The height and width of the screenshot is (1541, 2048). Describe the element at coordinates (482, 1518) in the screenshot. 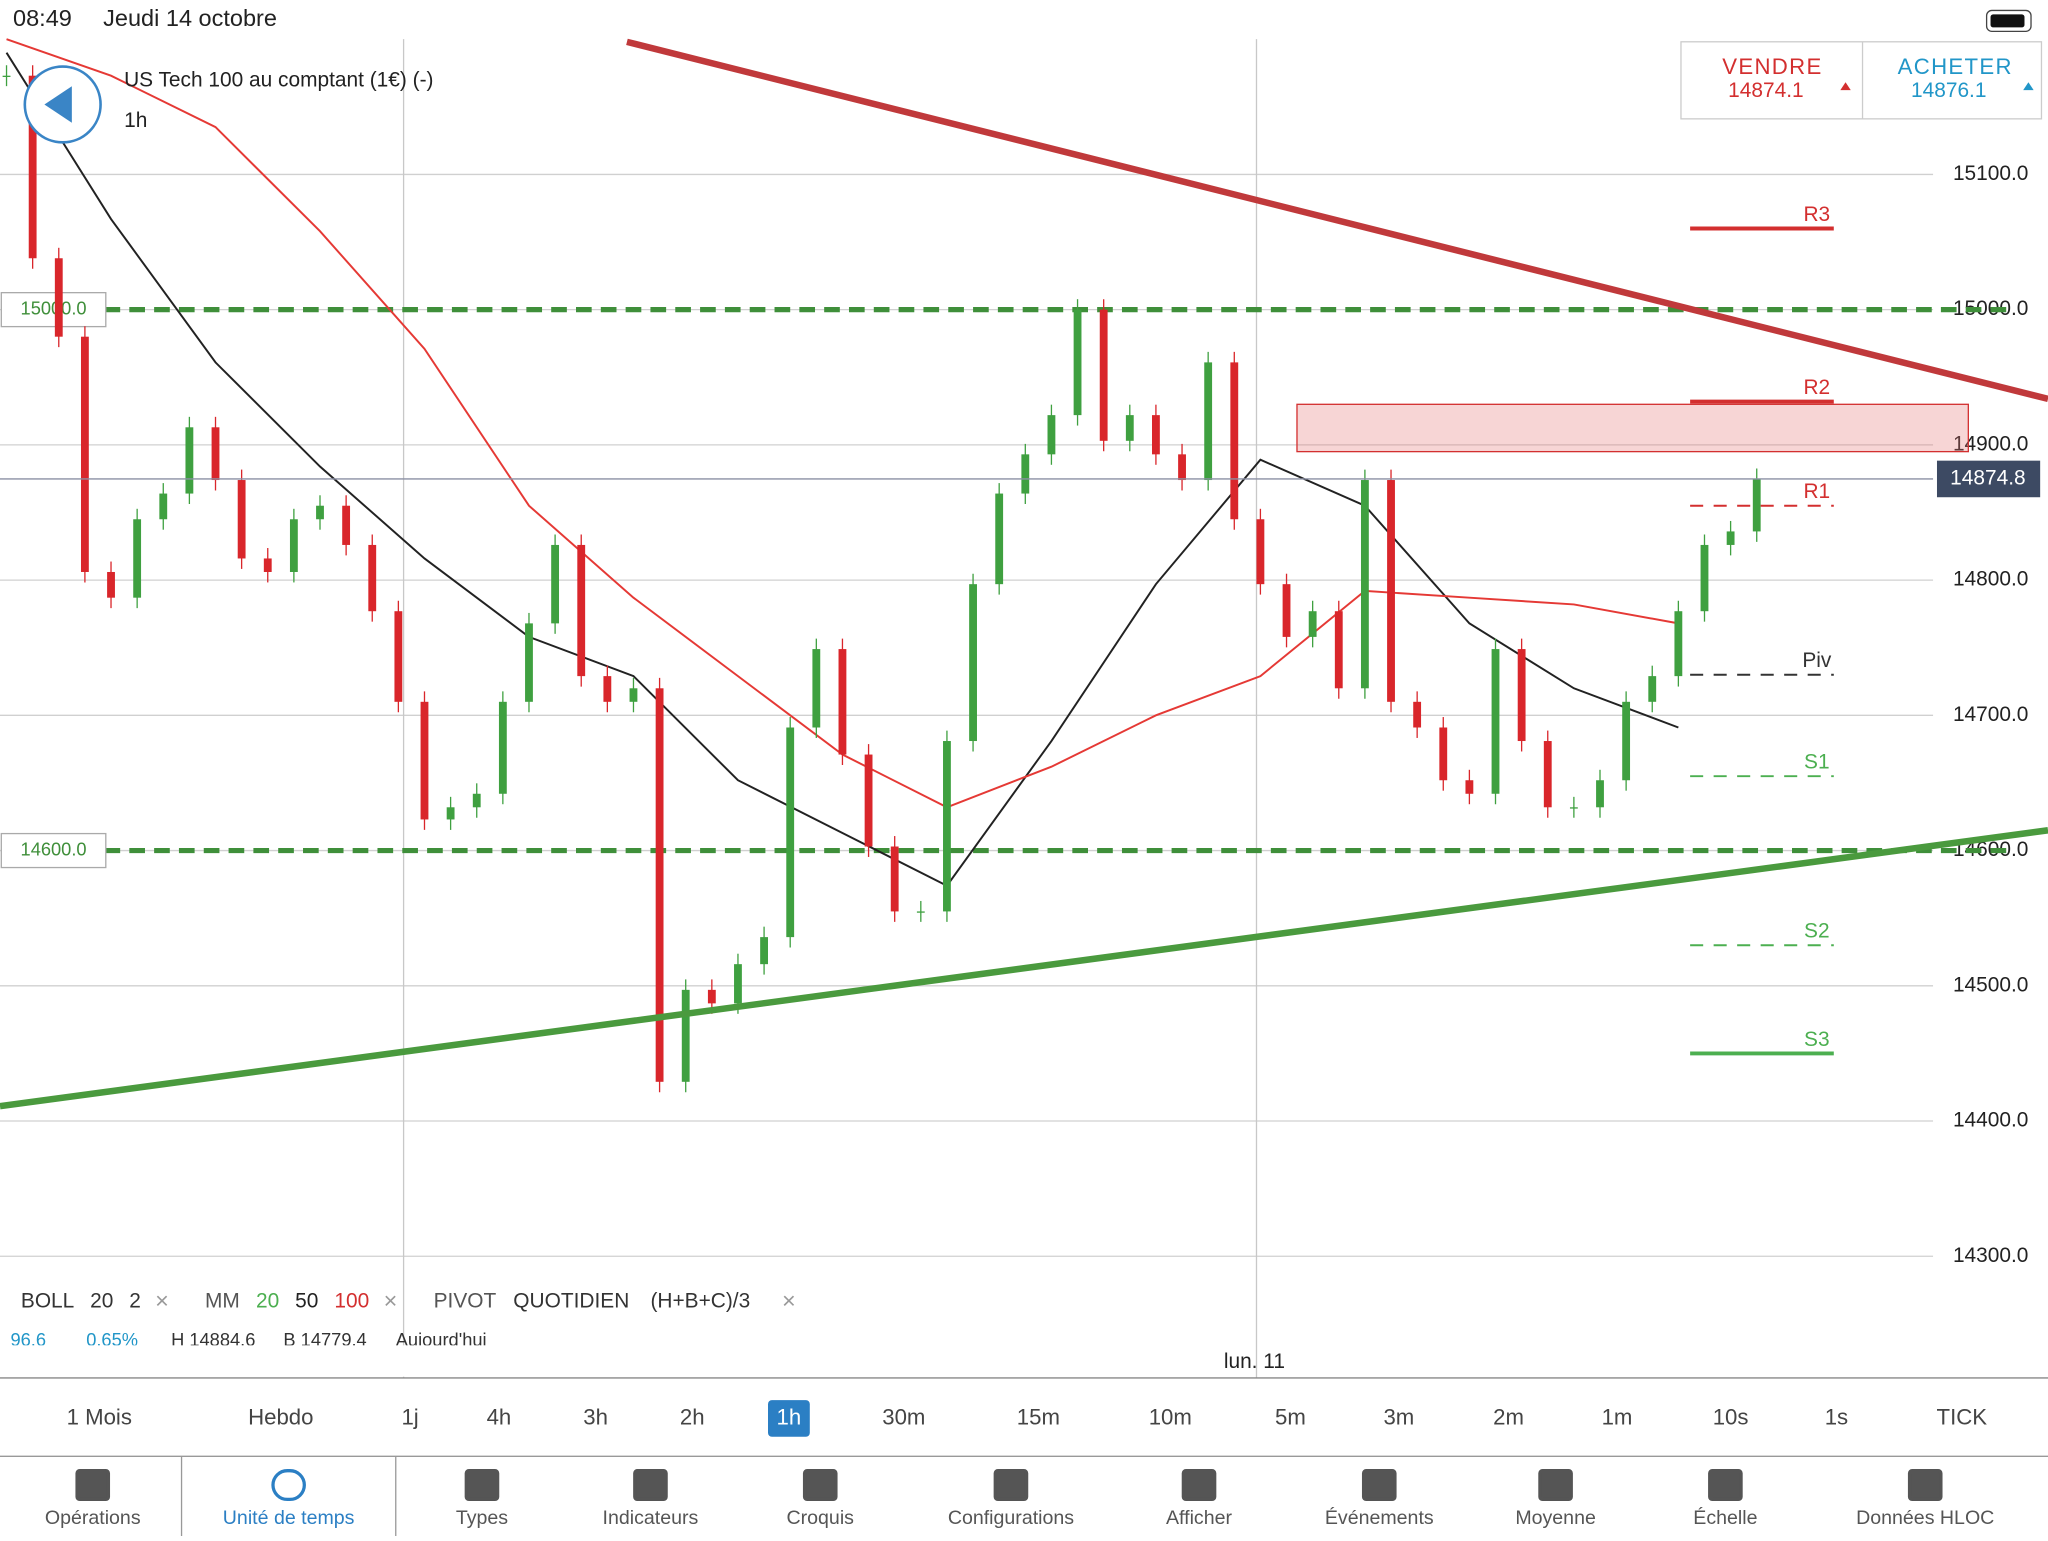

I see `toolbar-item: Types` at that location.